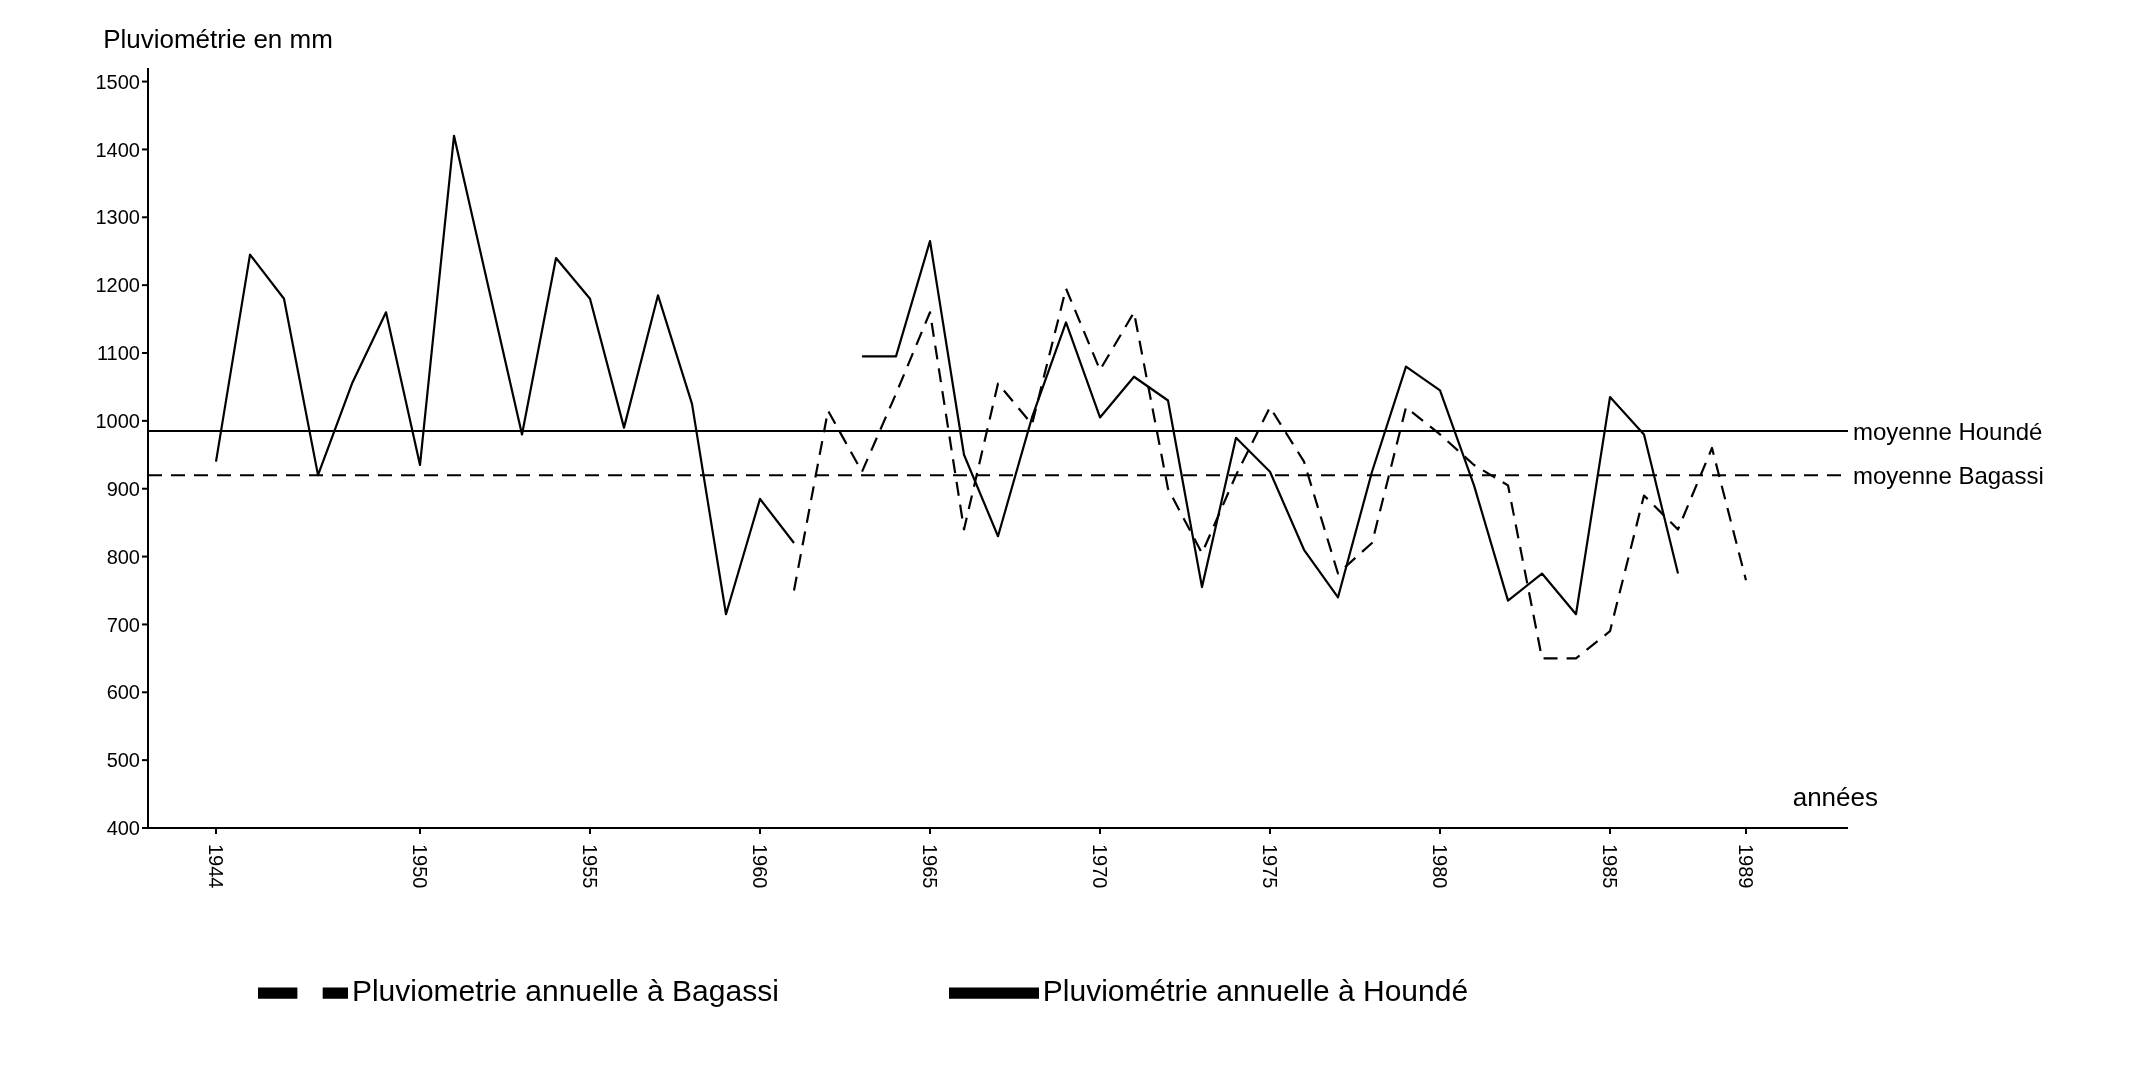 The image size is (2142, 1089). What do you see at coordinates (760, 866) in the screenshot?
I see `x-tick-label: 1960` at bounding box center [760, 866].